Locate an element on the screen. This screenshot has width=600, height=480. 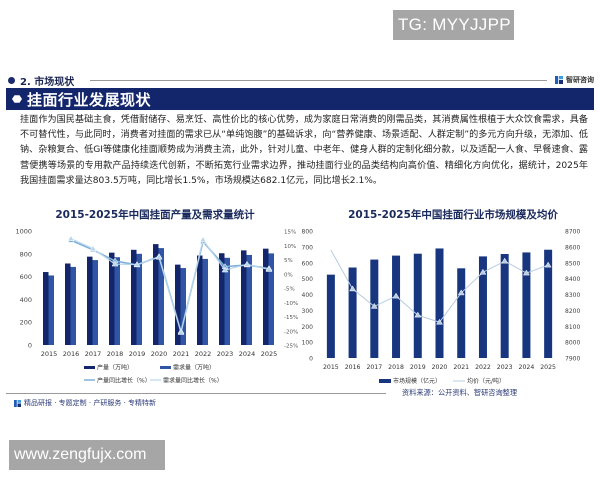
y2-axis-tick: 8400 is located at coordinates (572, 279).